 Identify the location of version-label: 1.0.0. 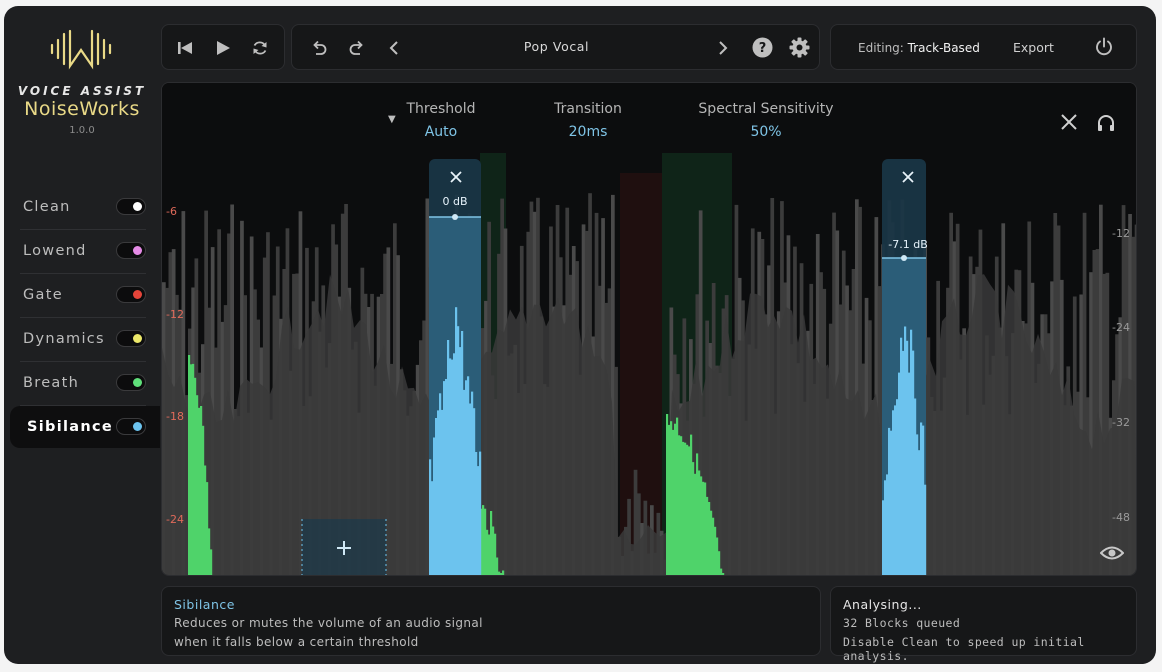
(82, 130).